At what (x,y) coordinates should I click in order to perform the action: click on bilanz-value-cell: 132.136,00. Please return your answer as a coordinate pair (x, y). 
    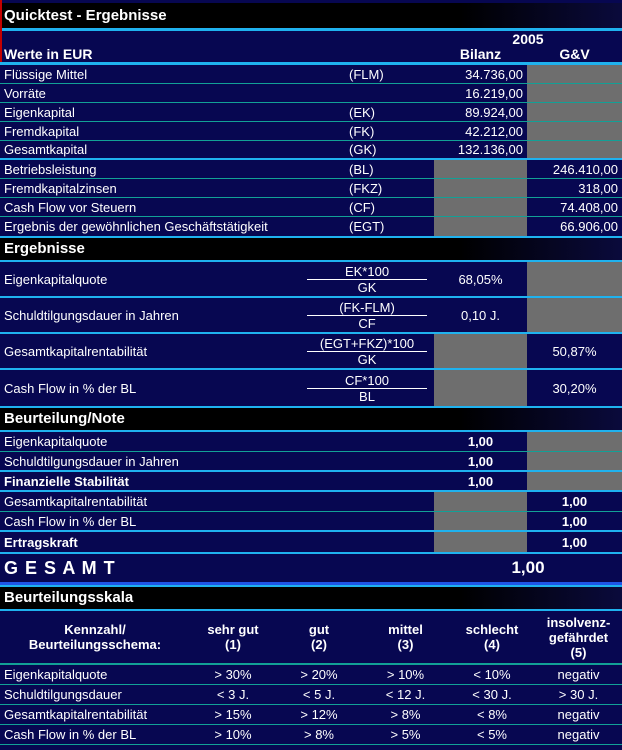
    Looking at the image, I should click on (490, 149).